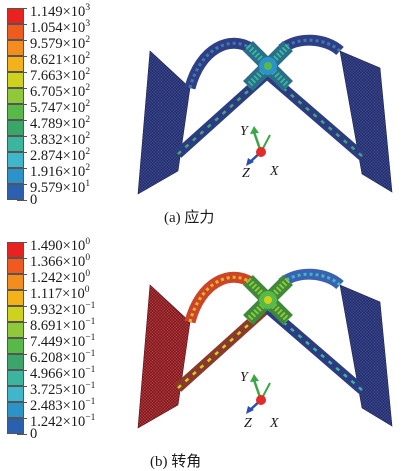 This screenshot has height=471, width=404. What do you see at coordinates (60, 277) in the screenshot?
I see `legend-value-label: 1.242×100` at bounding box center [60, 277].